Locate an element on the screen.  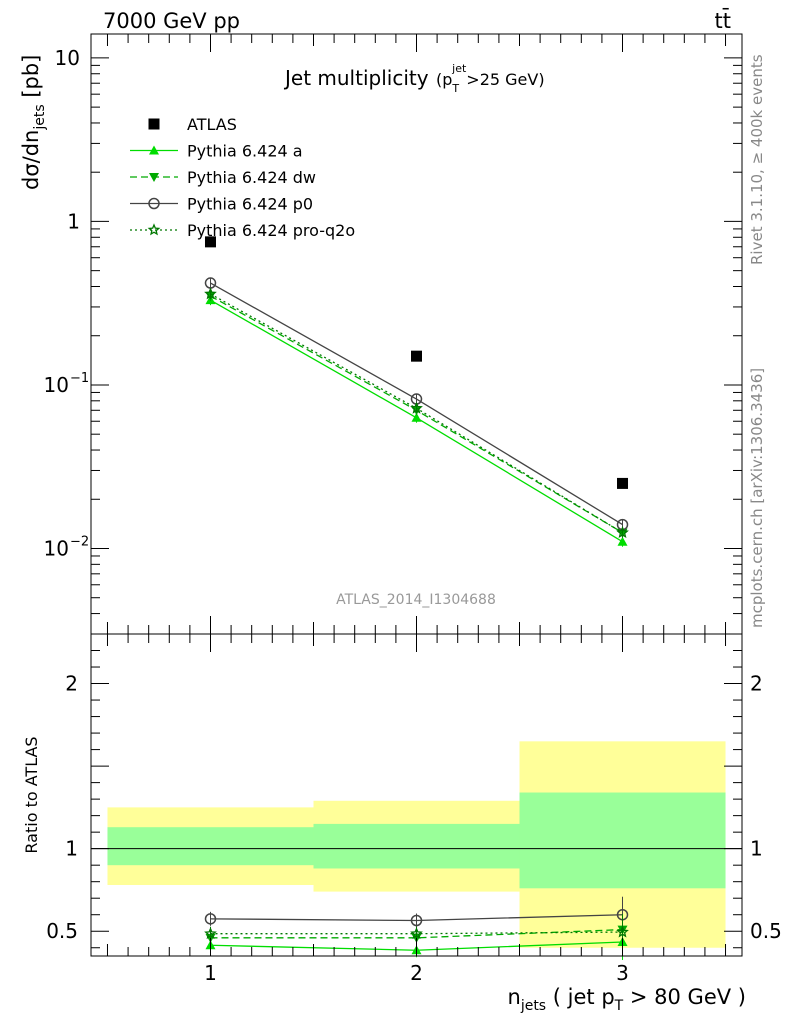
legend-marker-pythia-6-424-dw is located at coordinates (154, 177).